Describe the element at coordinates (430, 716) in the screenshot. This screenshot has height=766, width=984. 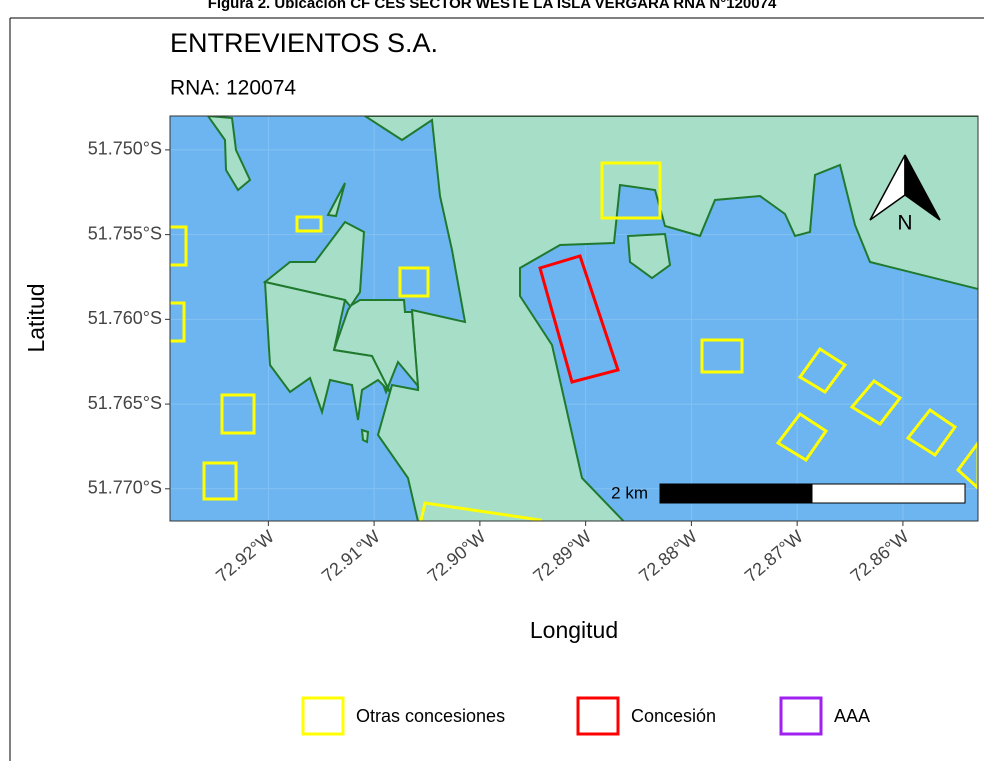
I see `legend-label: Otras concesiones` at that location.